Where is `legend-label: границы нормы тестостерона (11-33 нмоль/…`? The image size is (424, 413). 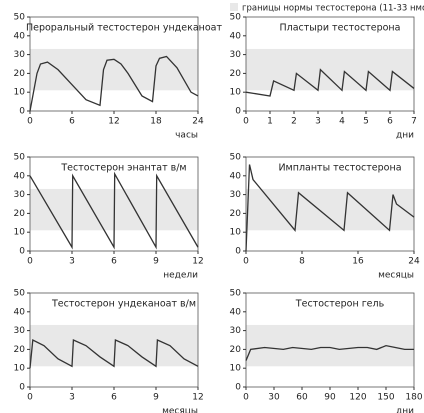
legend-label: границы нормы тестостерона (11-33 нмоль/… is located at coordinates (333, 9).